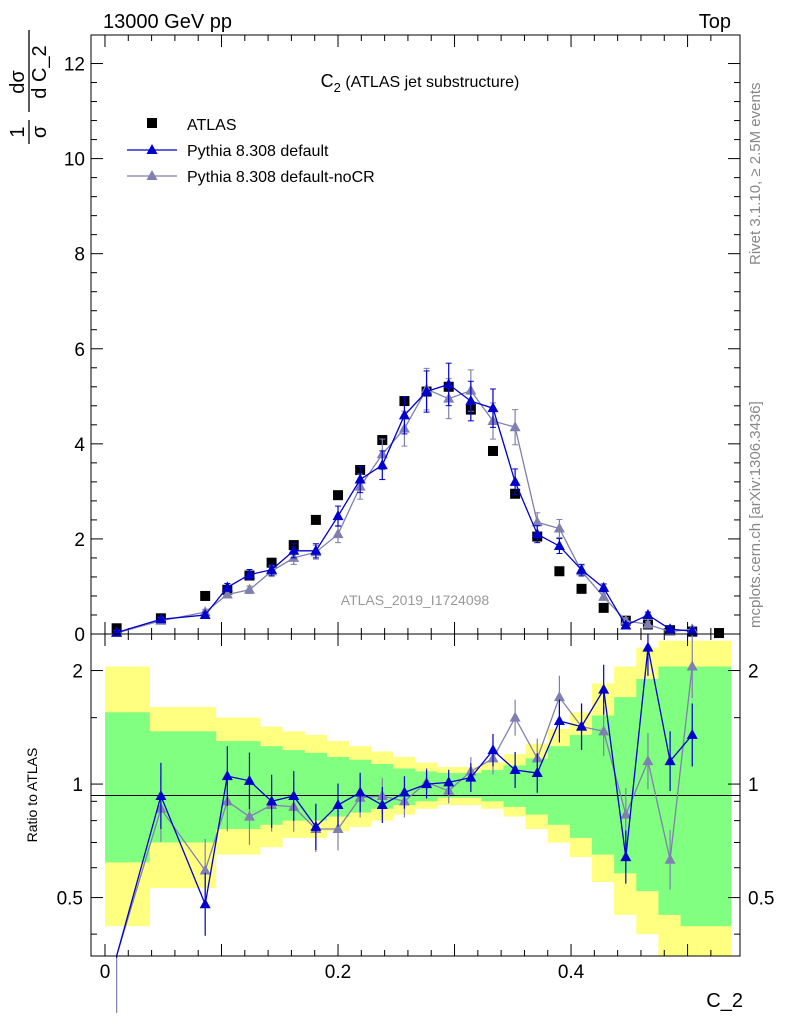 The image size is (786, 1024). I want to click on header-right: Top, so click(715, 22).